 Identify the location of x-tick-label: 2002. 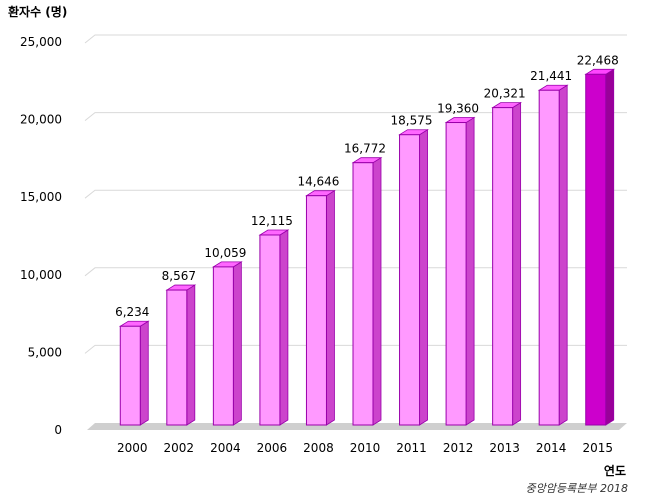
(179, 448).